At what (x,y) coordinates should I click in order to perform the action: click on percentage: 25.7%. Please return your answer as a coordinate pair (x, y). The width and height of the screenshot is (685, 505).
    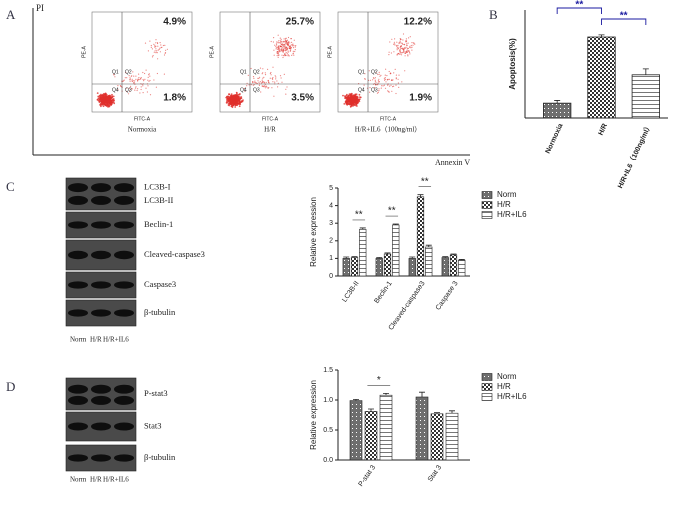
    Looking at the image, I should click on (300, 22).